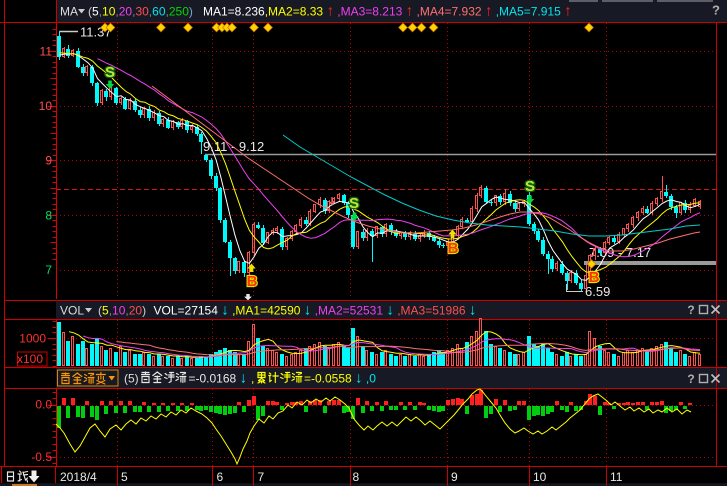 Image resolution: width=727 pixels, height=486 pixels. What do you see at coordinates (220, 477) in the screenshot?
I see `svg-text: 6` at bounding box center [220, 477].